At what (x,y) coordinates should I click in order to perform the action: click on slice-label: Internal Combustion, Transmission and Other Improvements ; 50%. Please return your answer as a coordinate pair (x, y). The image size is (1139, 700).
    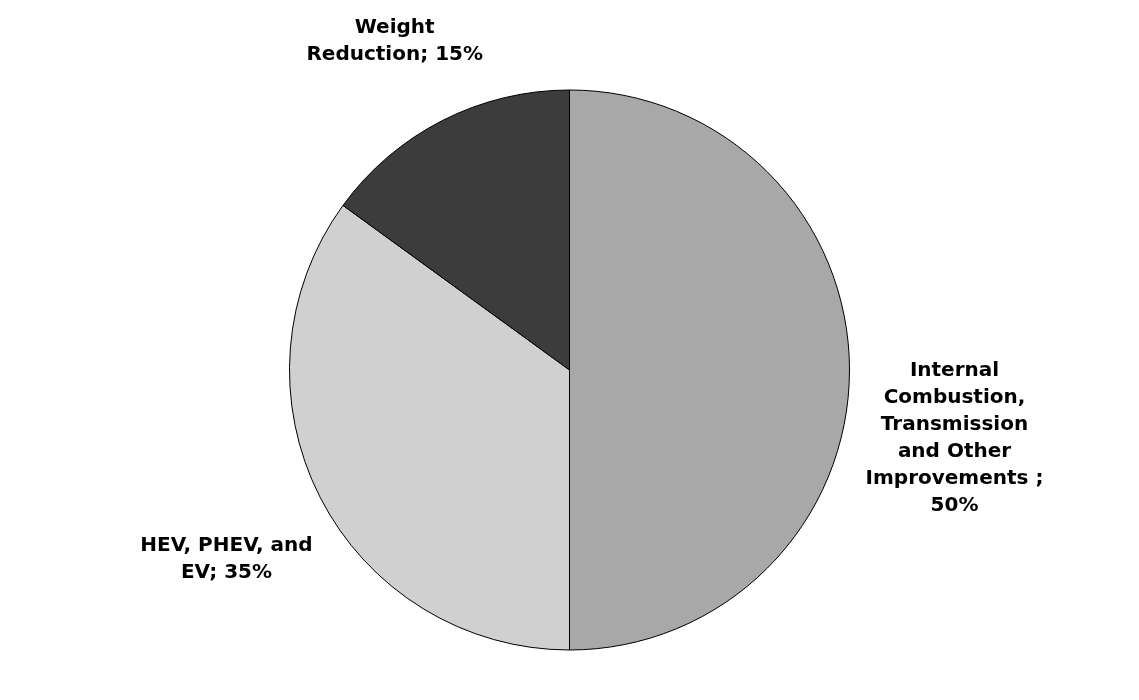
    Looking at the image, I should click on (954, 436).